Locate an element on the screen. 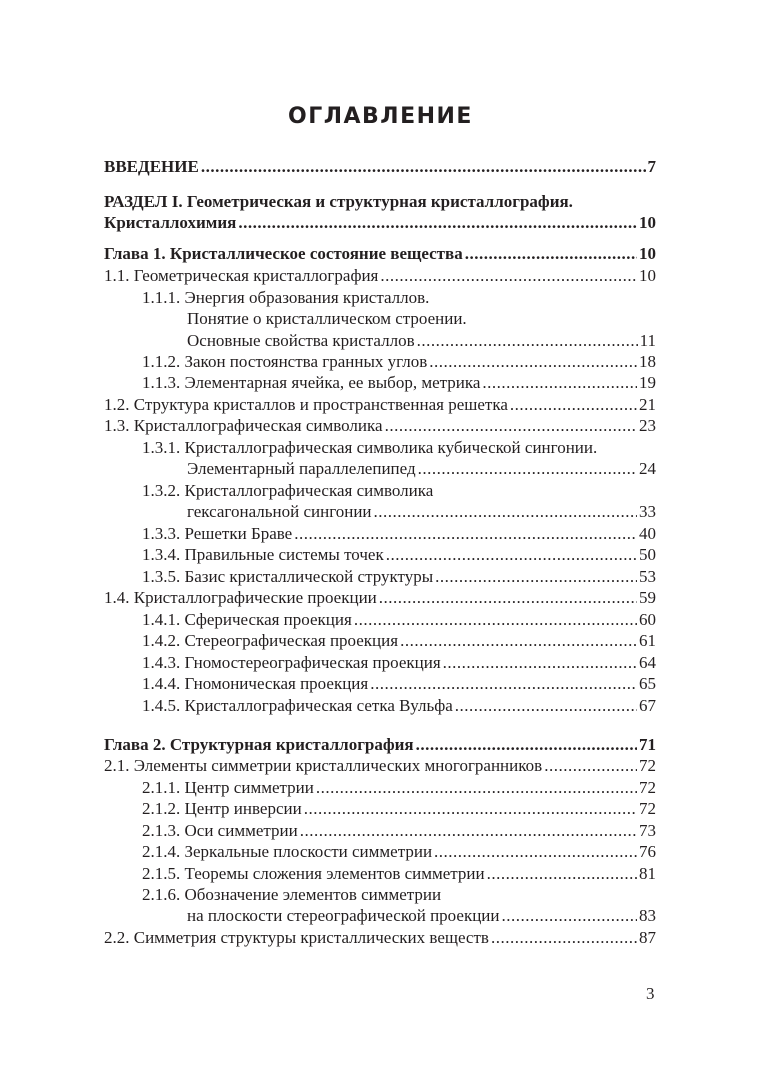  toc-entry-line: Кристаллохимия 10 is located at coordinates (380, 222).